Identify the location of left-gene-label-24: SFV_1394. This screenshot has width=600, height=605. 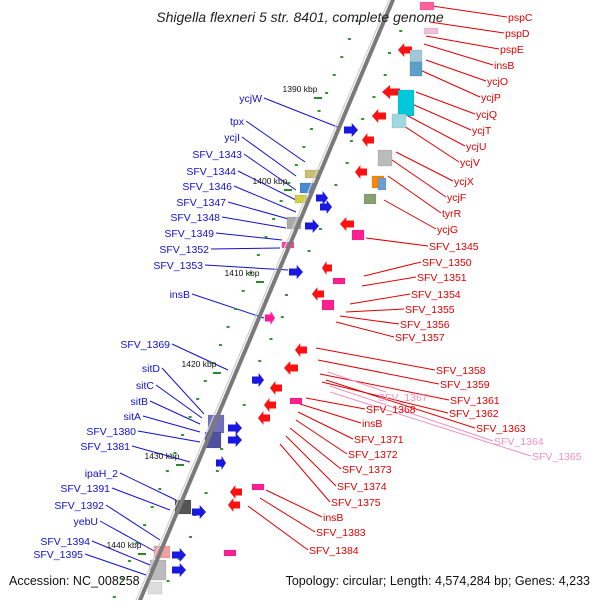
(65, 542).